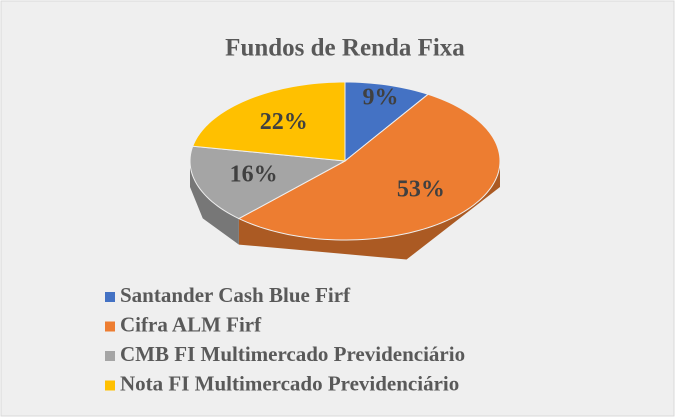 The height and width of the screenshot is (417, 675). What do you see at coordinates (254, 175) in the screenshot?
I see `data-label: 16%` at bounding box center [254, 175].